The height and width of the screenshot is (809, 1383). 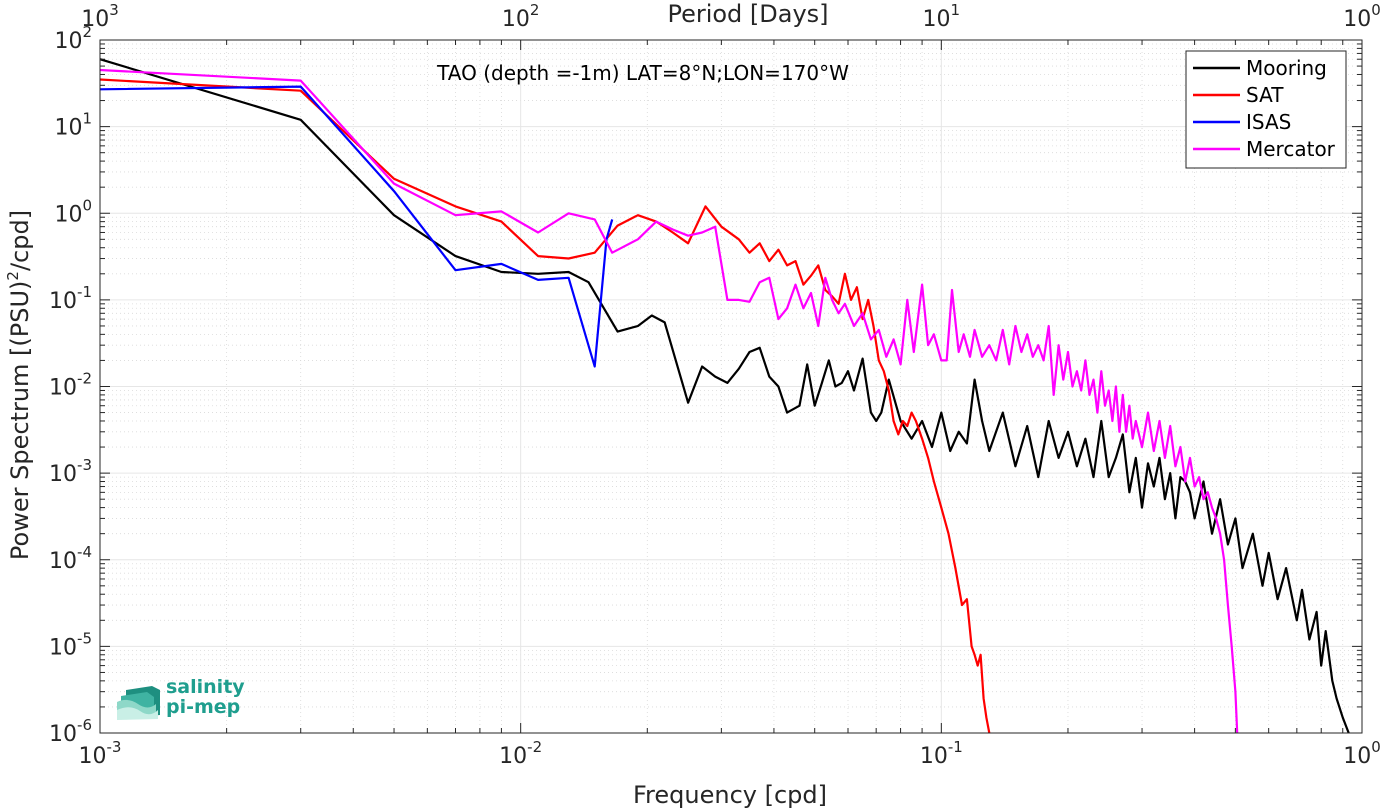 I want to click on y-tick-label: 10⁻⁵, so click(x=70, y=644).